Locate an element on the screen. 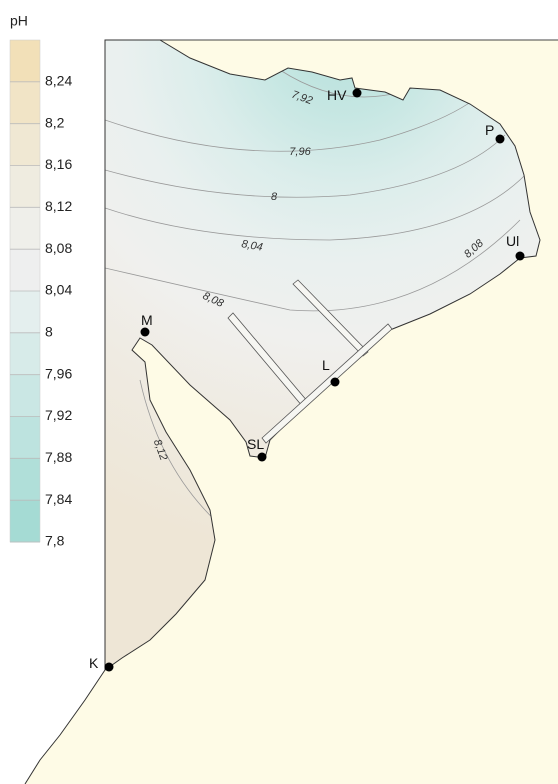 This screenshot has height=784, width=558. station-label: SL is located at coordinates (255, 444).